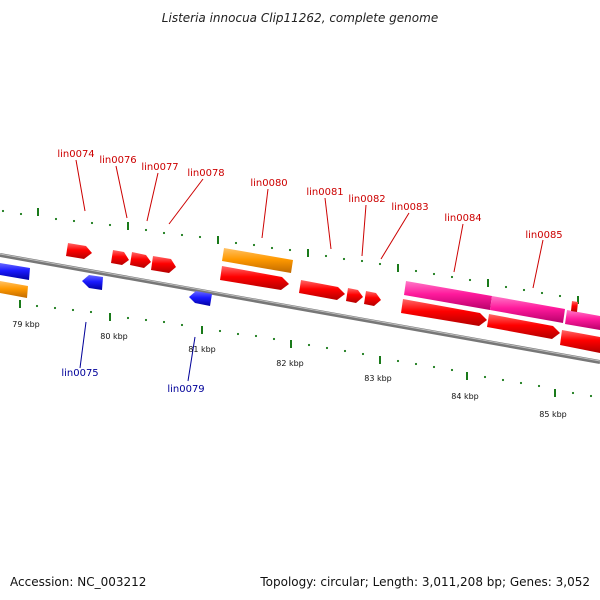 This screenshot has width=600, height=600. Describe the element at coordinates (106, 284) in the screenshot. I see `reverse-strand-genes` at that location.